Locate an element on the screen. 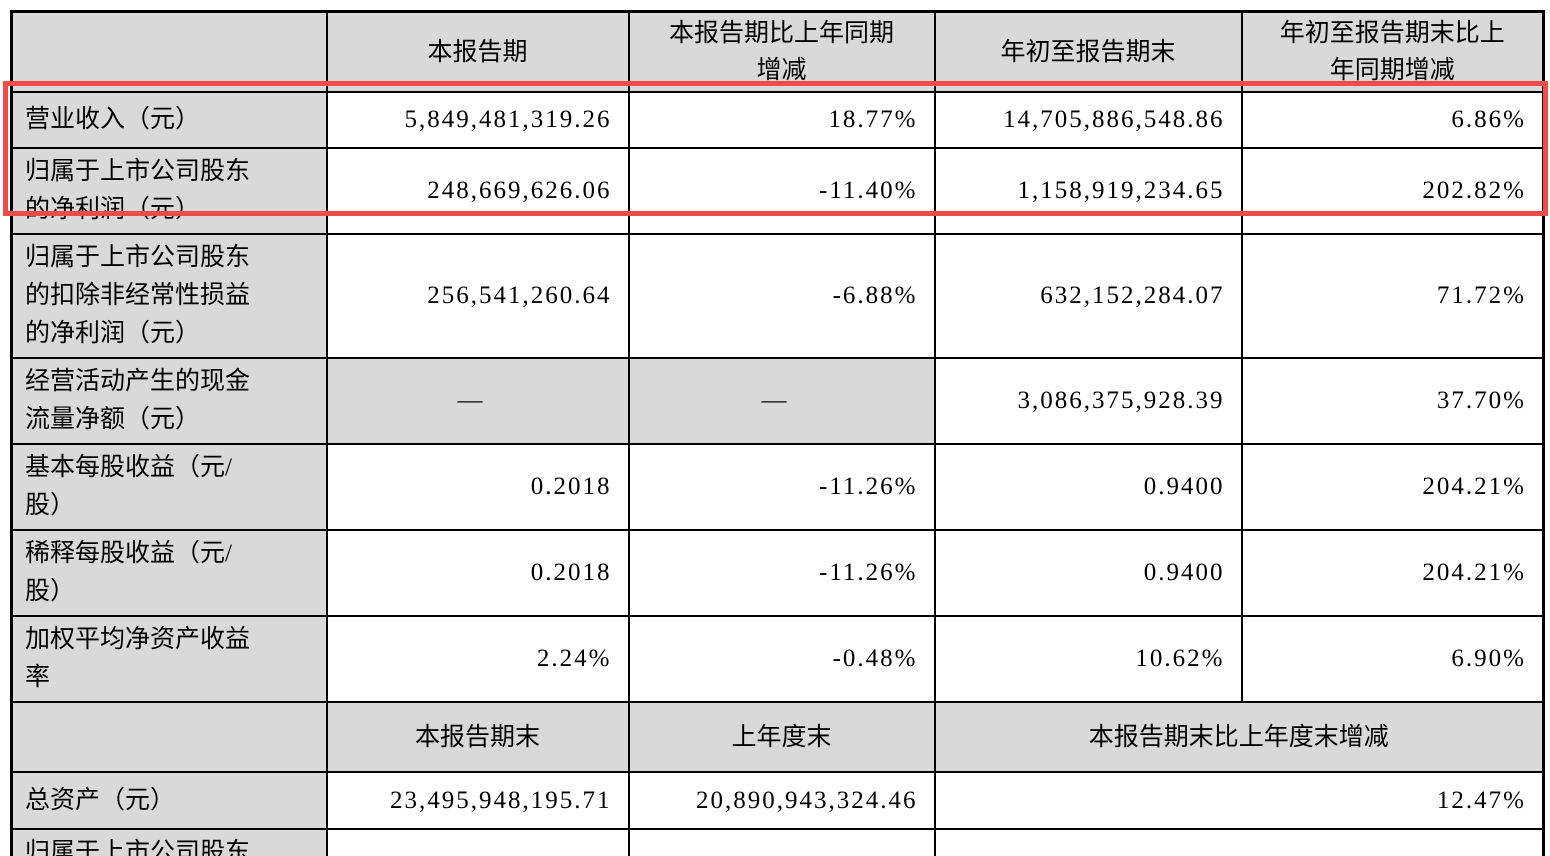  value-cell: 71.72% is located at coordinates (1392, 296).